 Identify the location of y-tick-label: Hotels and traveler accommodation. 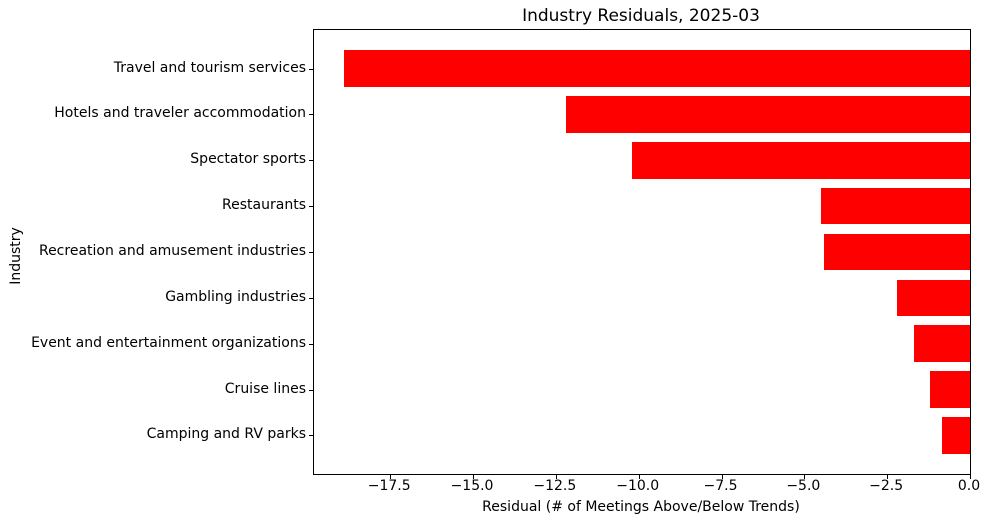
(180, 113).